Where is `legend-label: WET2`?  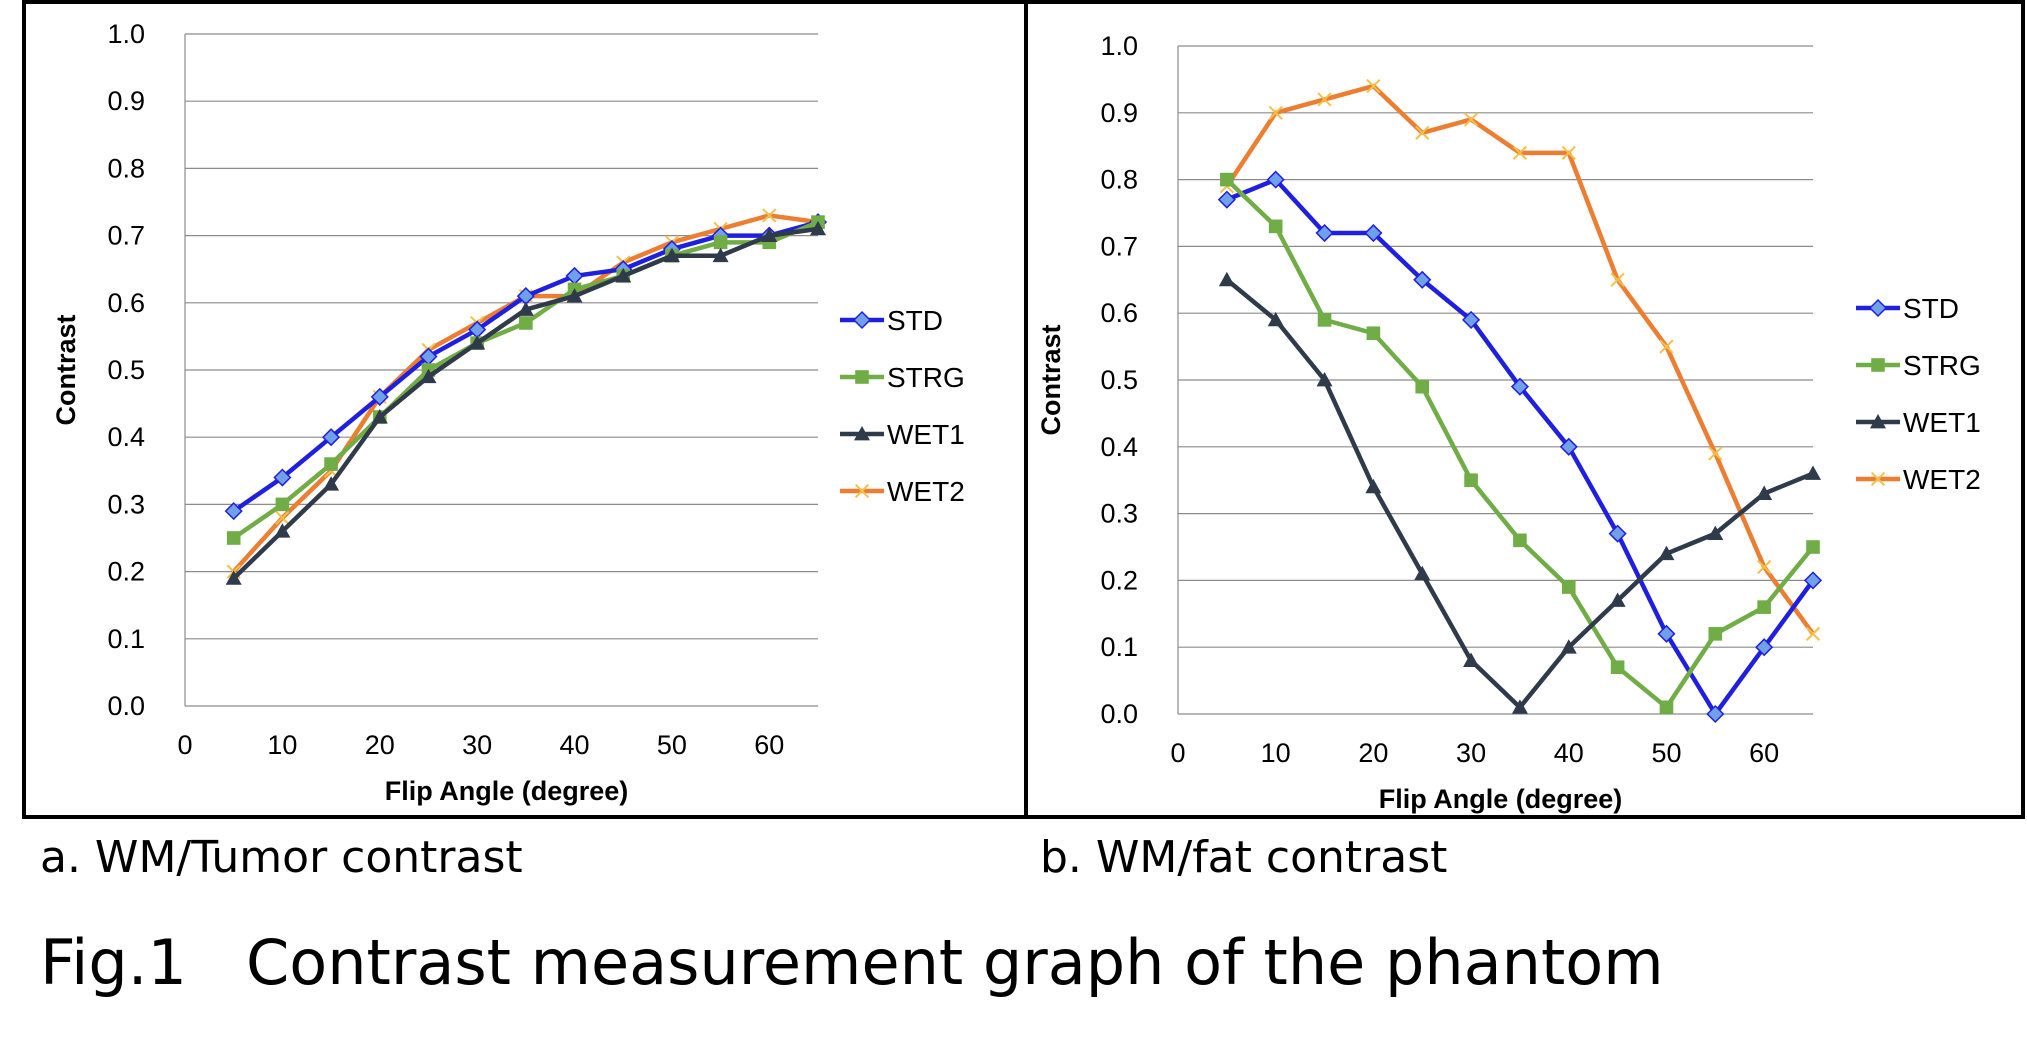 legend-label: WET2 is located at coordinates (926, 491).